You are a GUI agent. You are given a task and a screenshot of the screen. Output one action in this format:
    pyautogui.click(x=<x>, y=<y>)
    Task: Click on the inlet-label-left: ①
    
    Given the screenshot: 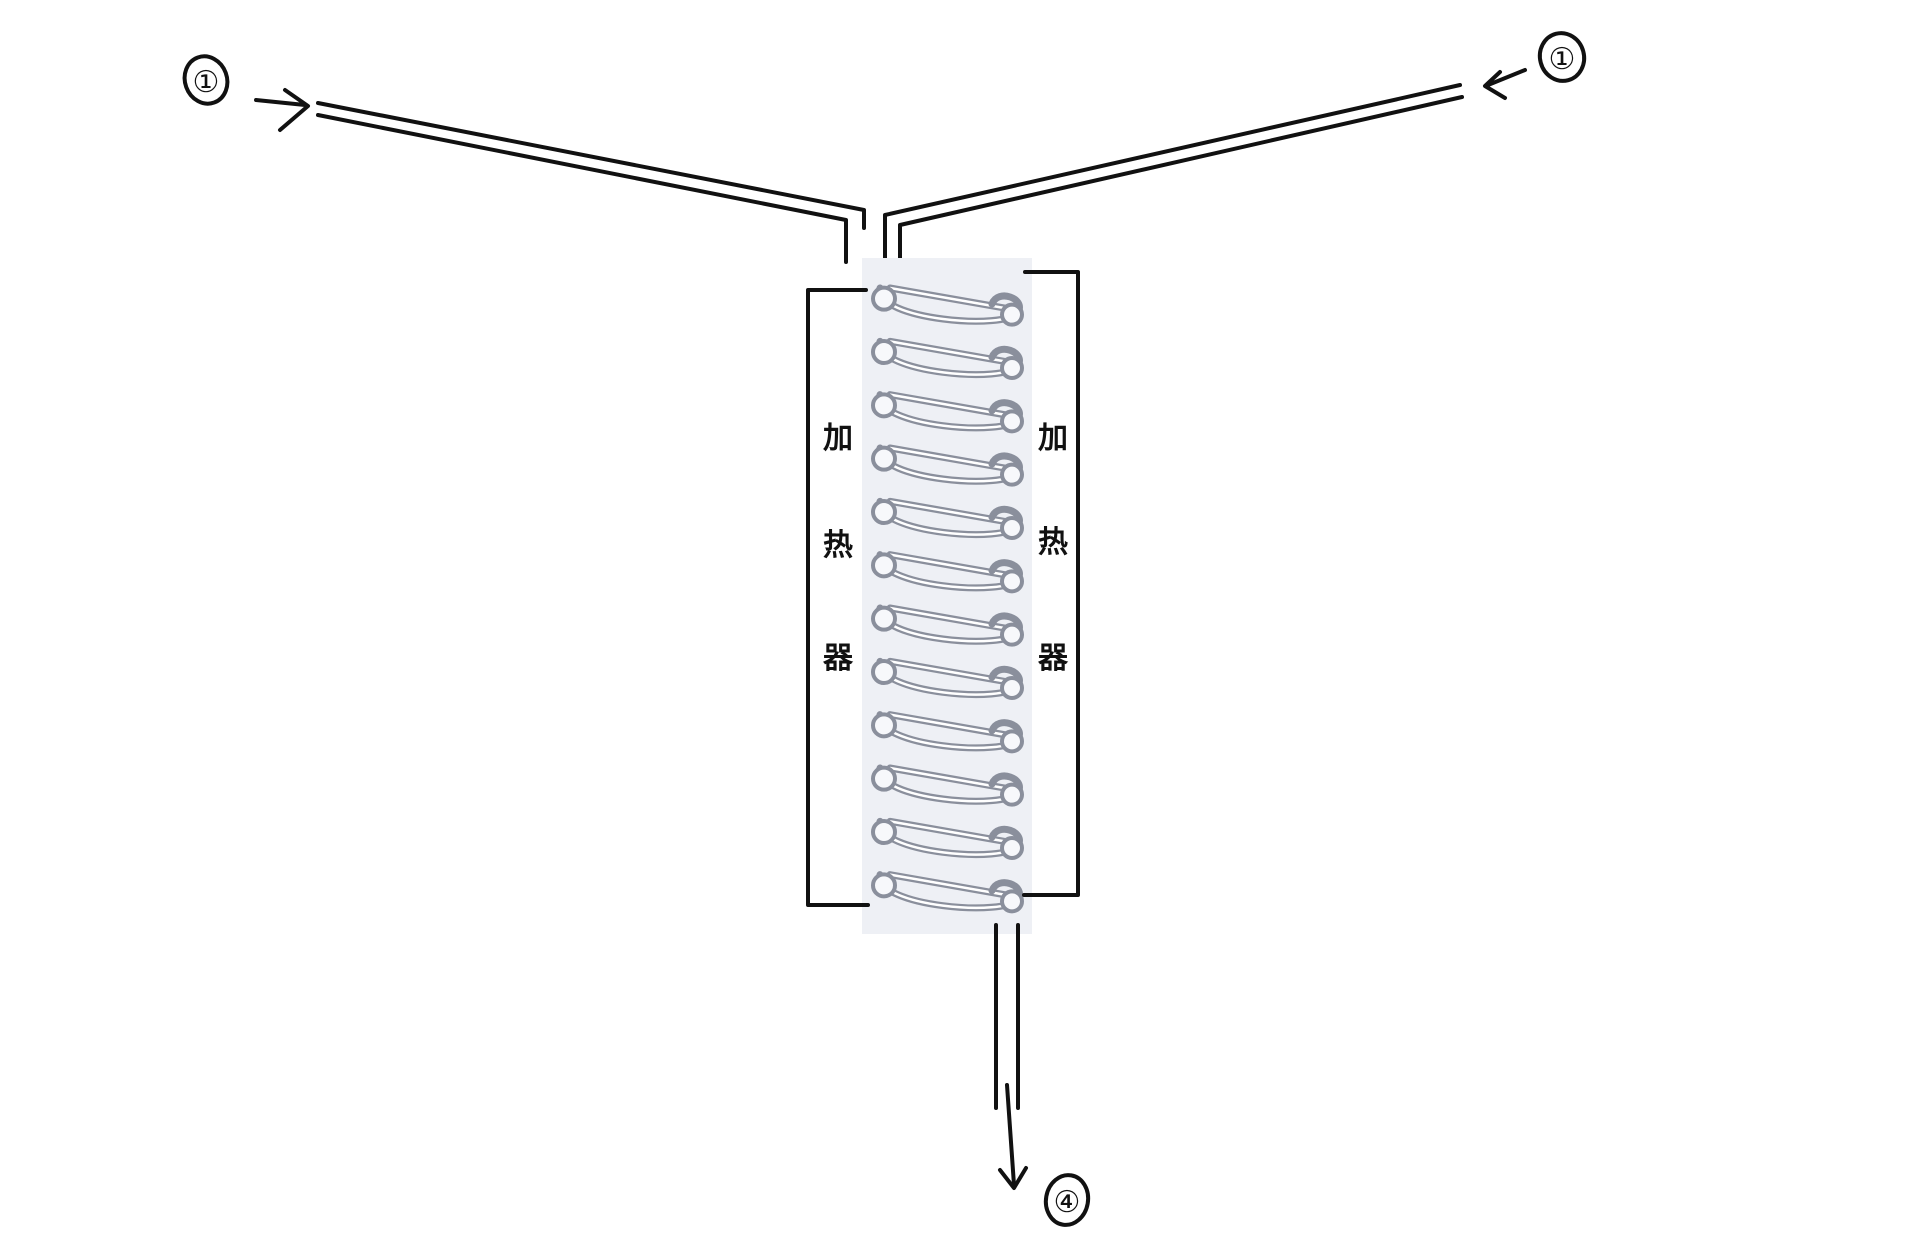 What is the action you would take?
    pyautogui.click(x=206, y=80)
    